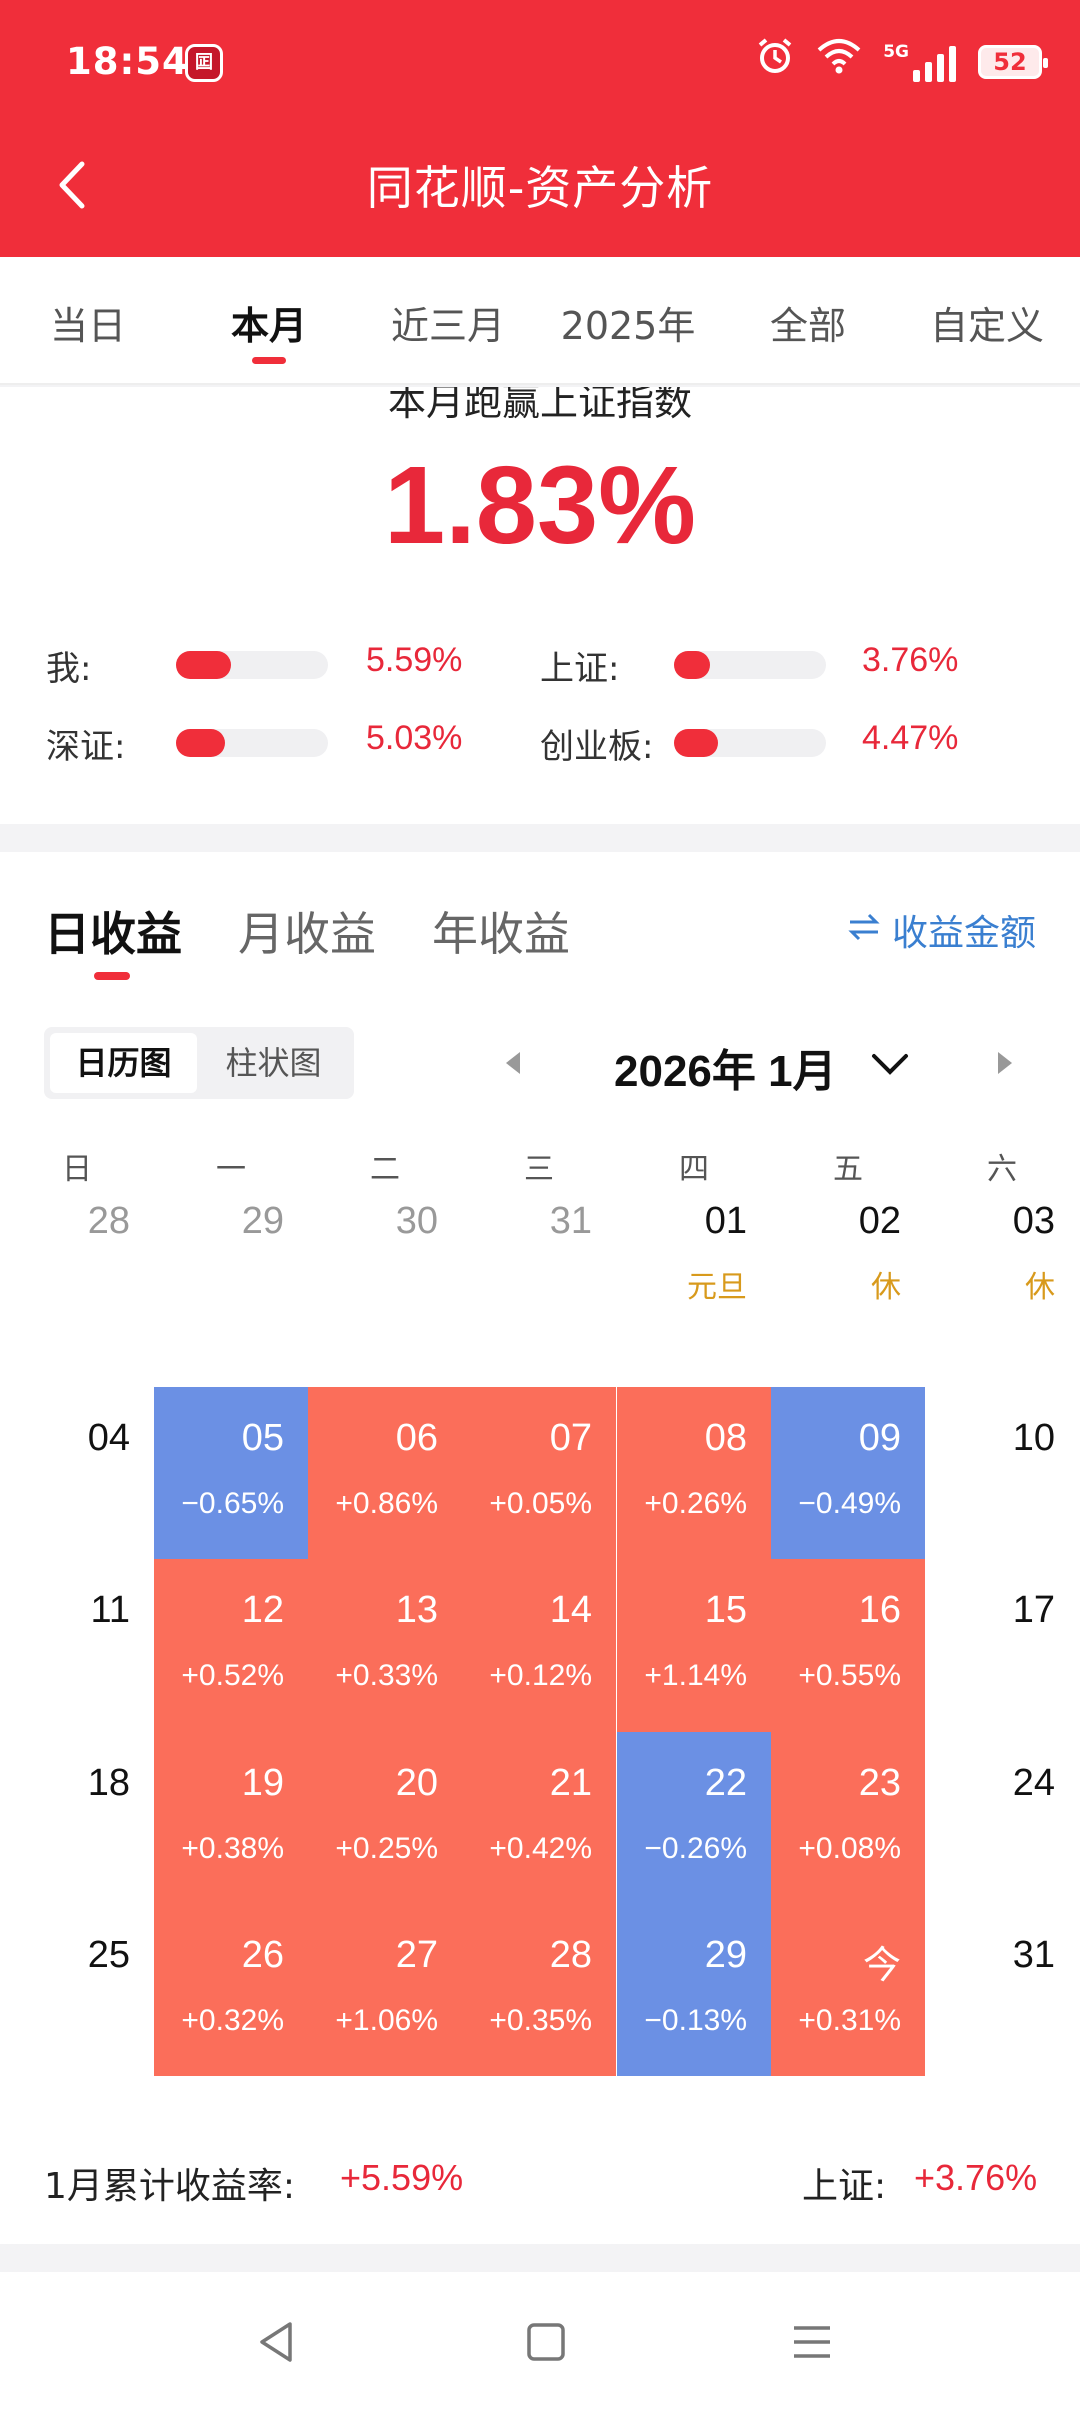  Describe the element at coordinates (540, 505) in the screenshot. I see `outperform-value: 1.83%` at that location.